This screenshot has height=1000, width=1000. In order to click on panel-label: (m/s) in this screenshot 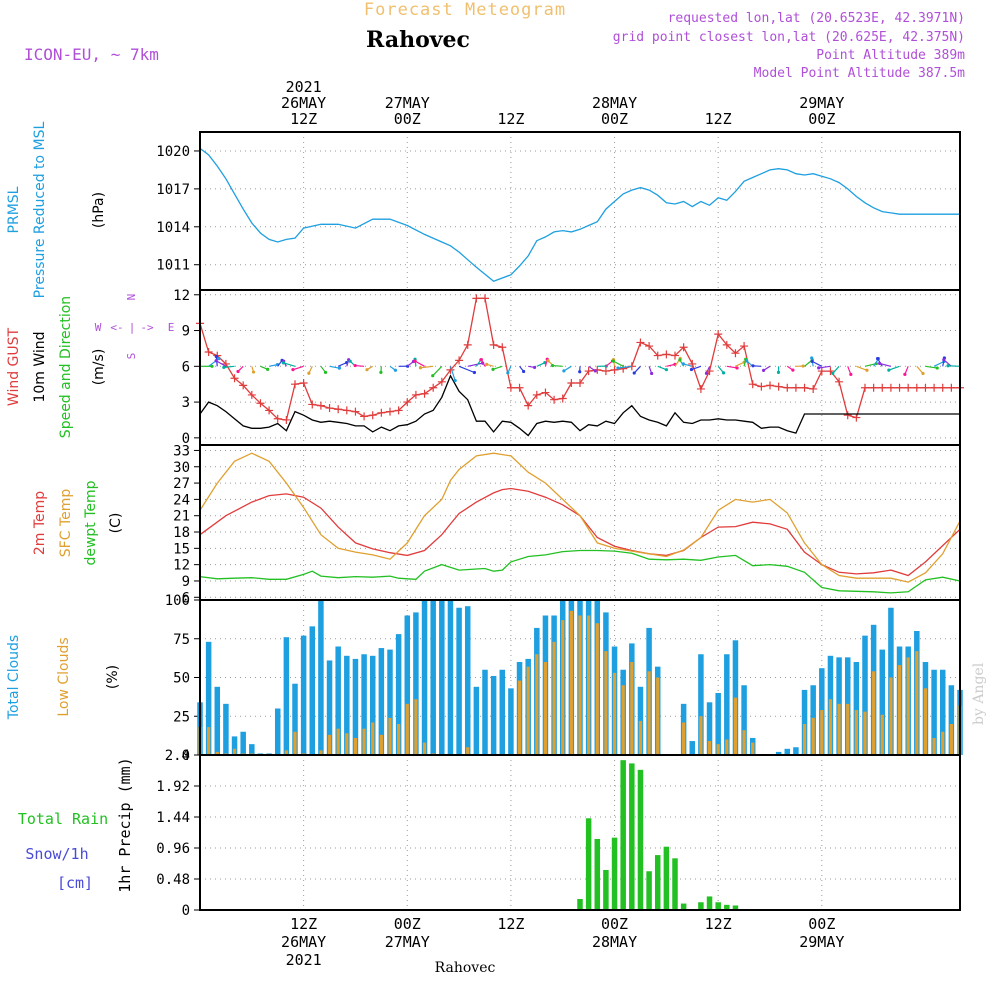, I will do `click(99, 367)`.